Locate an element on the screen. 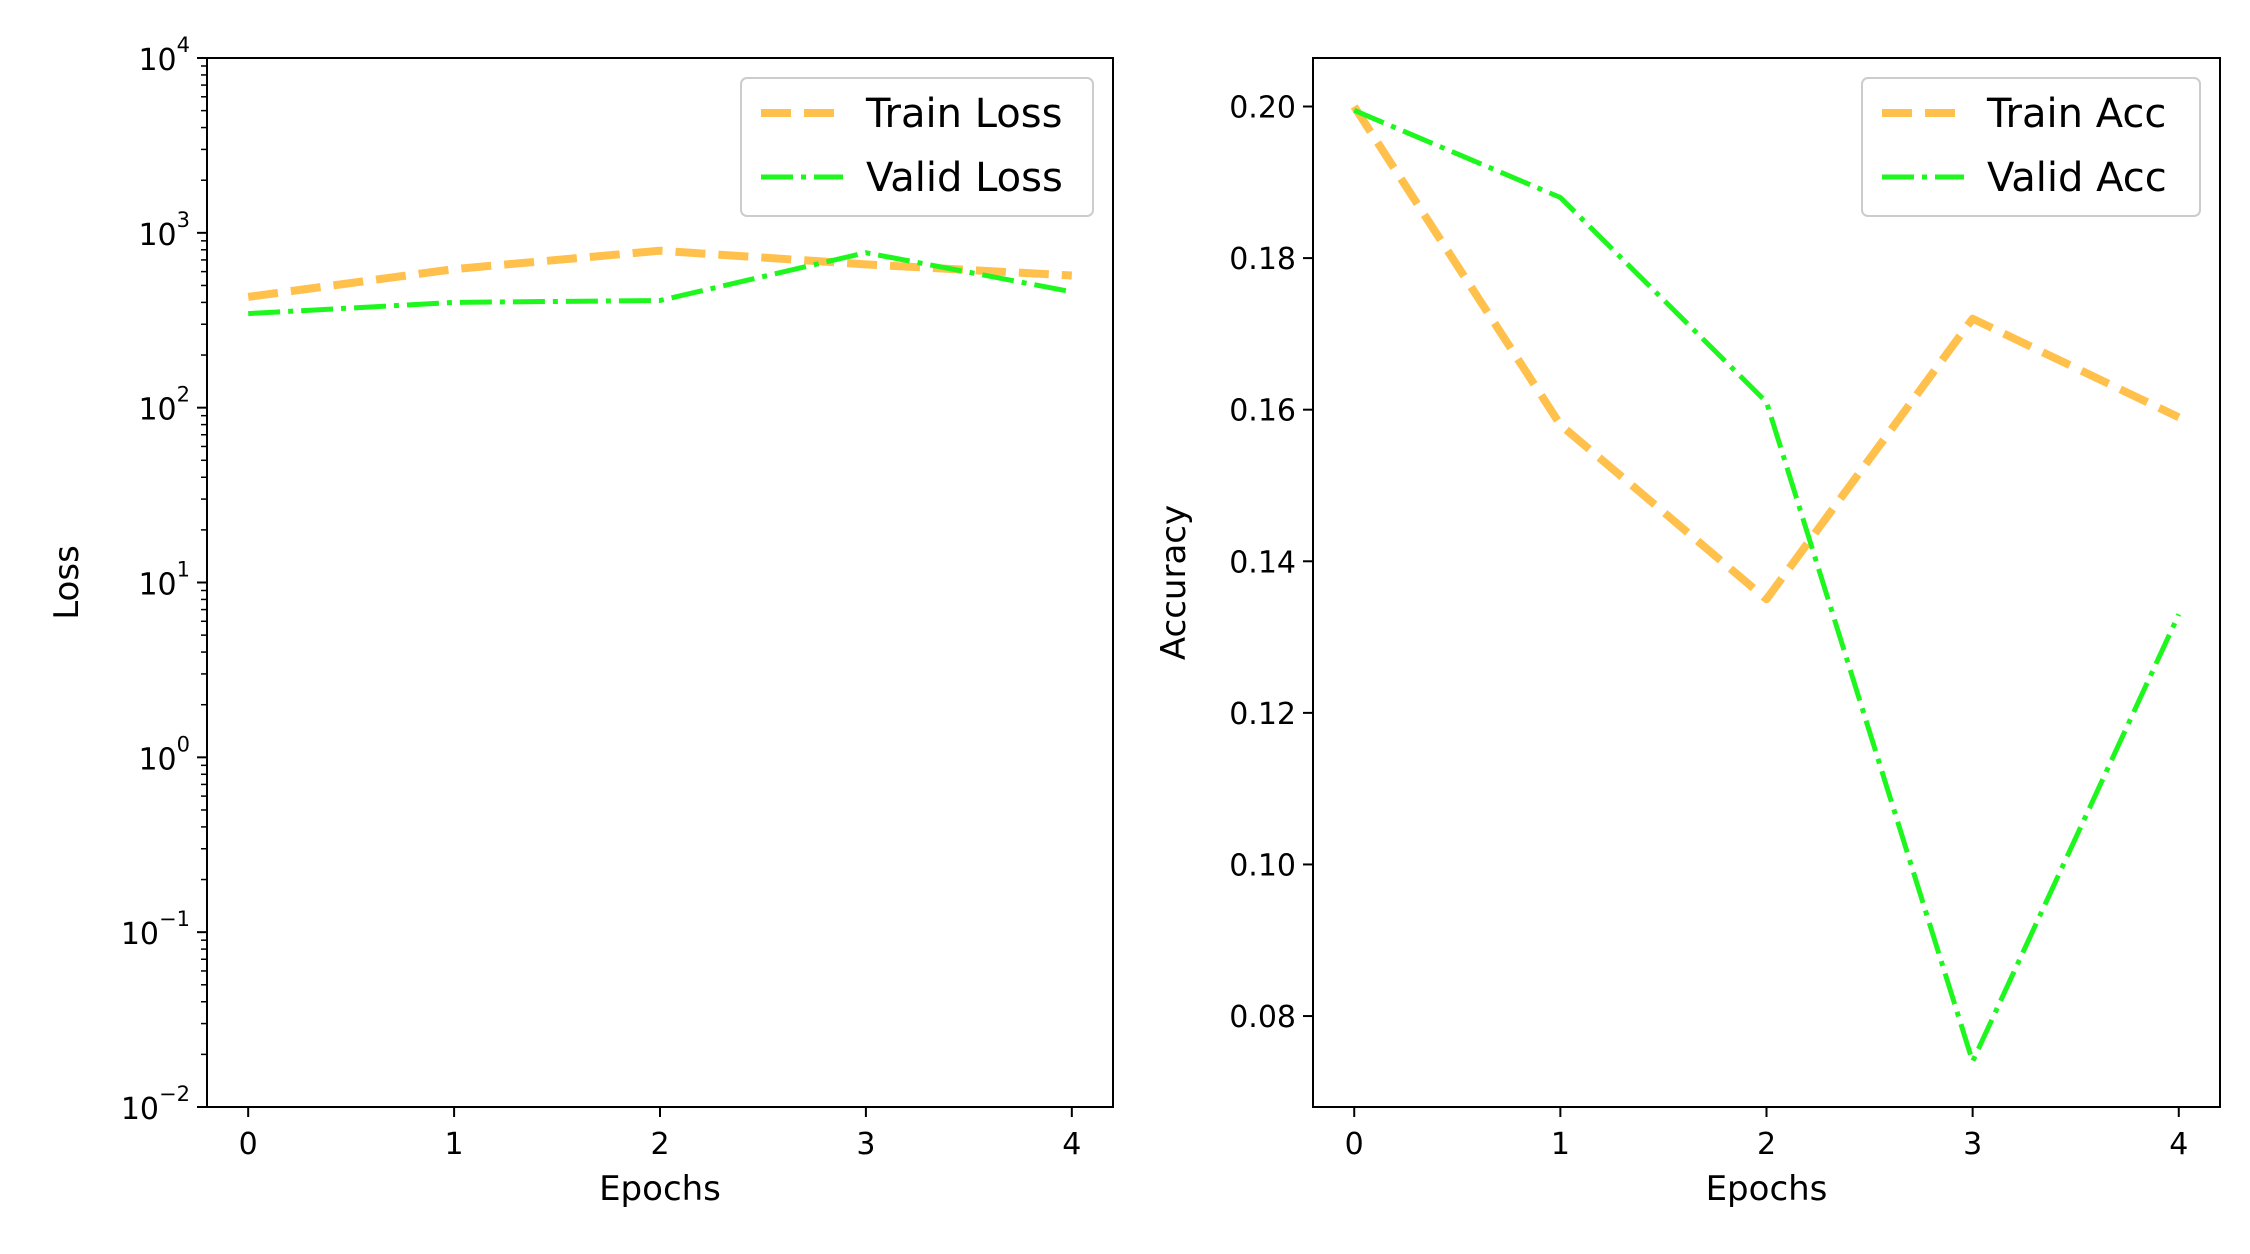  chart-2-series-train-acc is located at coordinates (1765, 354).